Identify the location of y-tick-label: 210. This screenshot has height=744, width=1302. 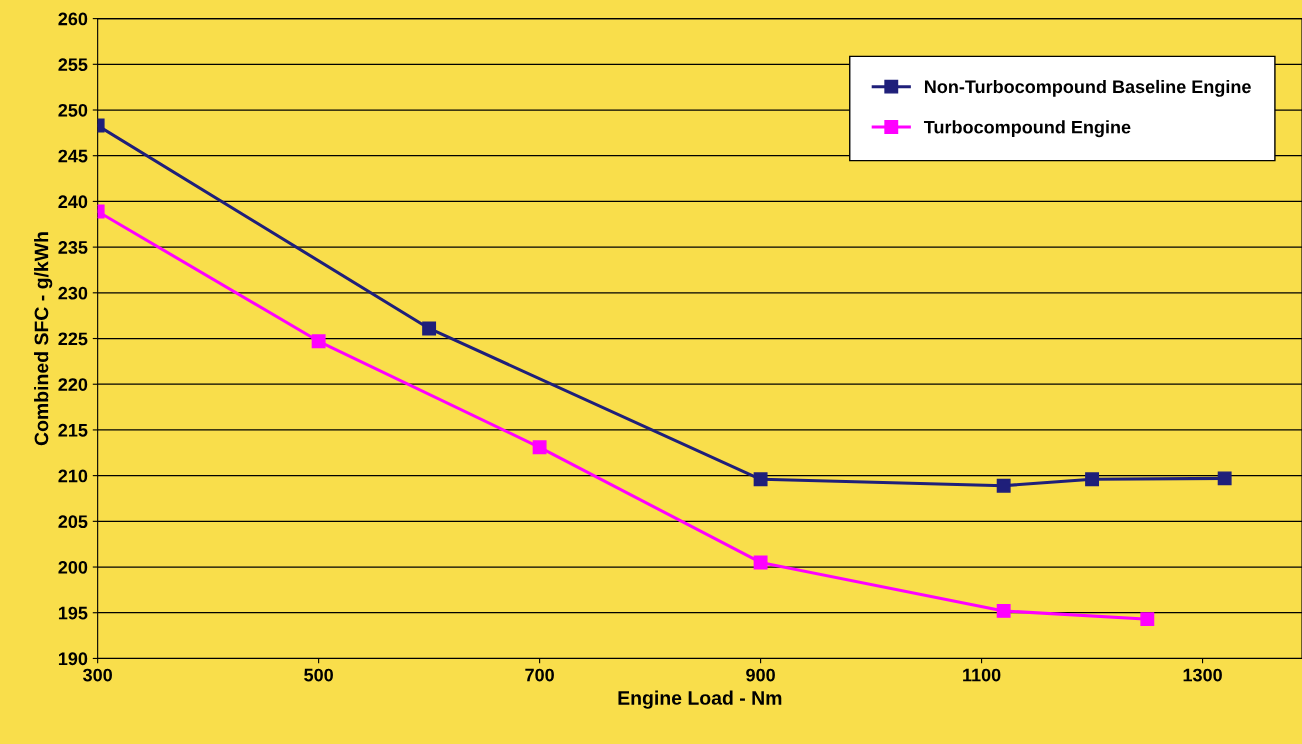
(73, 476).